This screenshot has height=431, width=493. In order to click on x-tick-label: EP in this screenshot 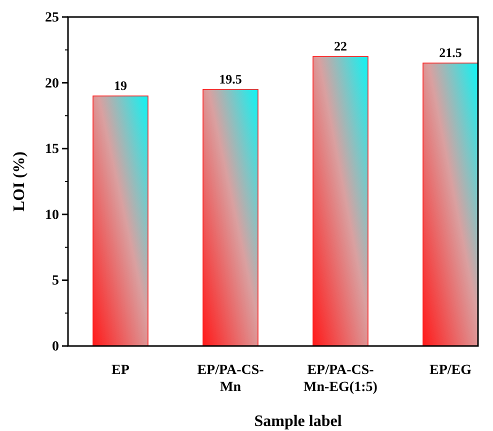, I will do `click(121, 370)`.